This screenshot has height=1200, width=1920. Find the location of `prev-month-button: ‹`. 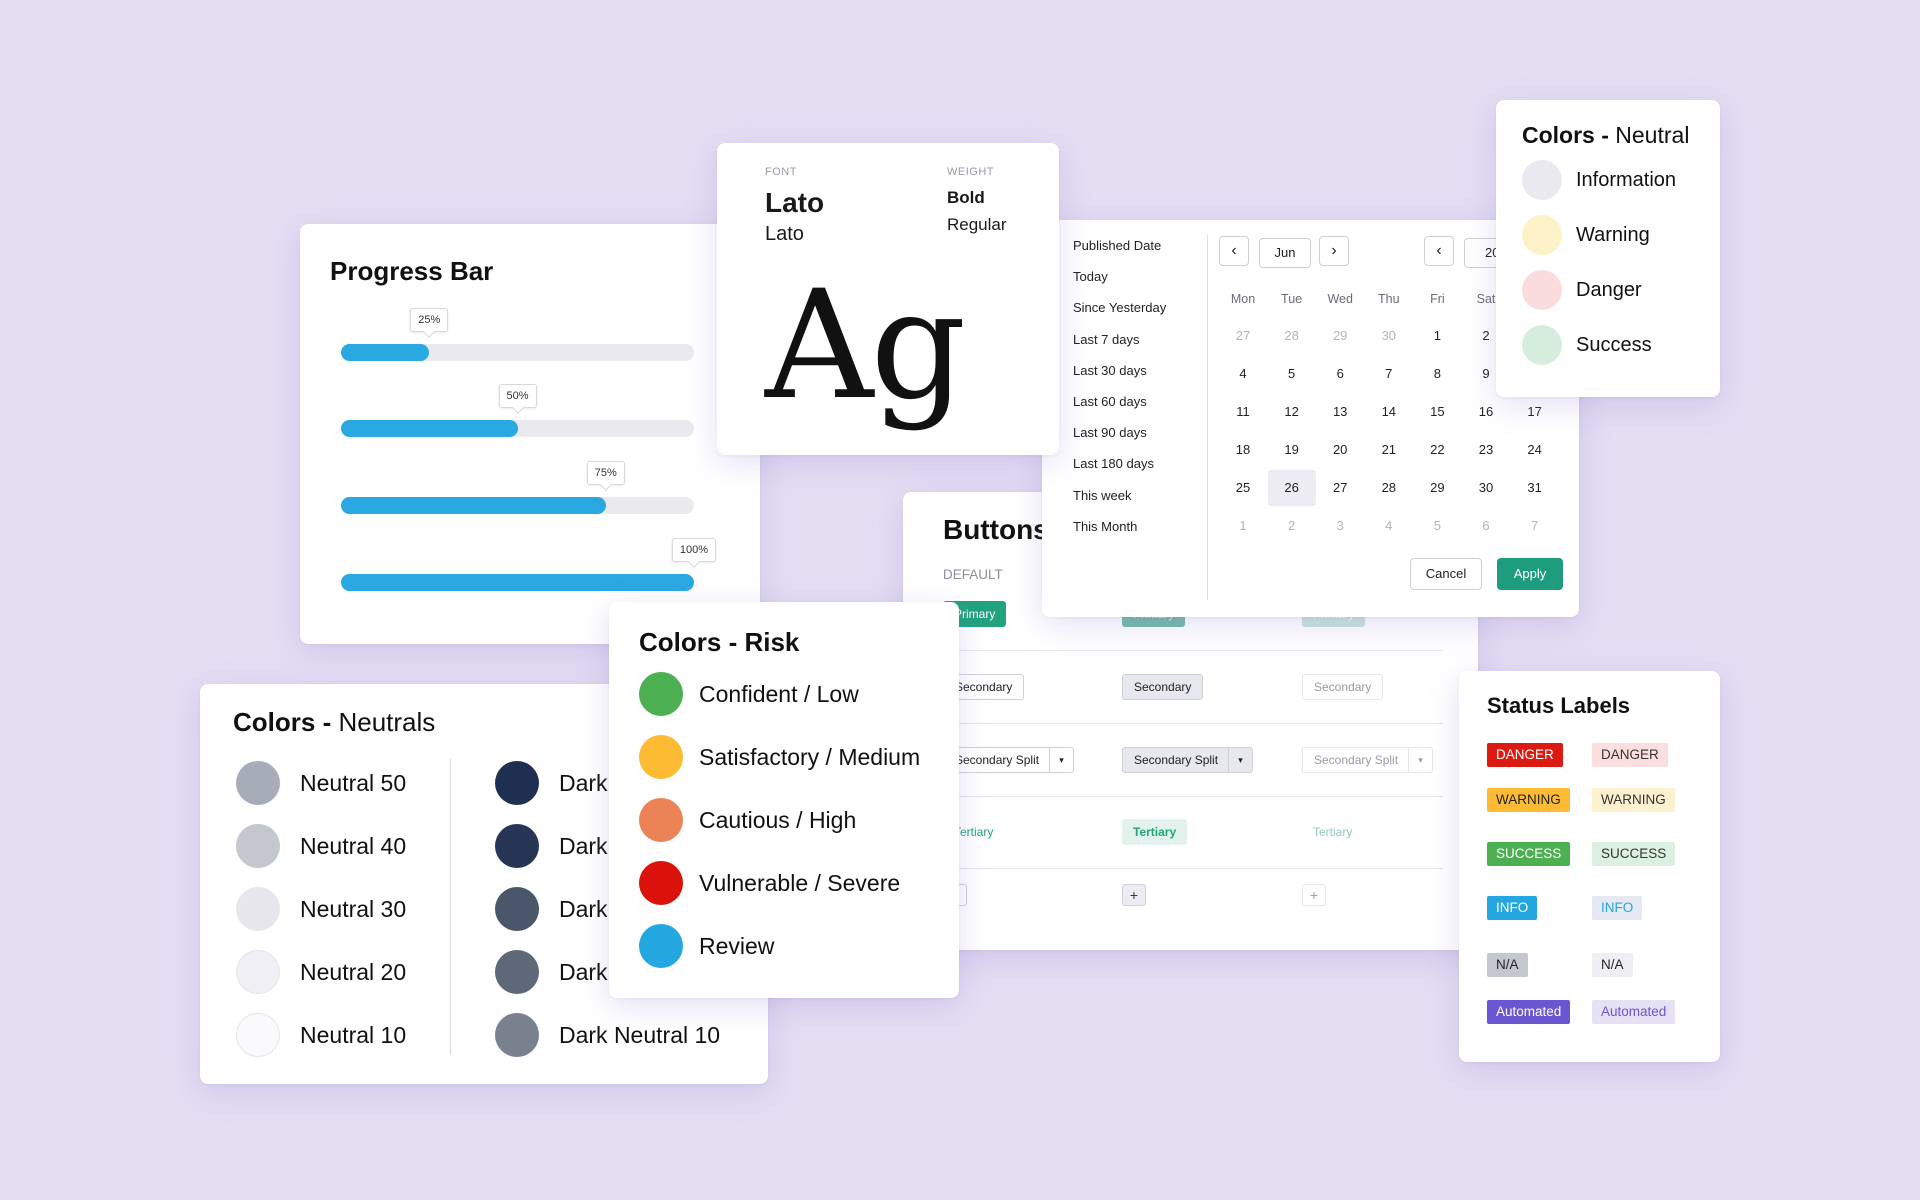

prev-month-button: ‹ is located at coordinates (1234, 251).